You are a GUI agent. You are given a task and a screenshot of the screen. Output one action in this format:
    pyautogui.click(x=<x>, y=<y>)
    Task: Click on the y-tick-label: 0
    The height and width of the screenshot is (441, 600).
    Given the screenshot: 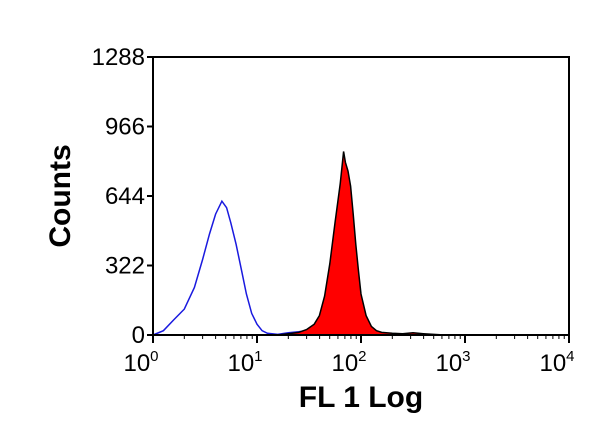 What is the action you would take?
    pyautogui.click(x=138, y=335)
    